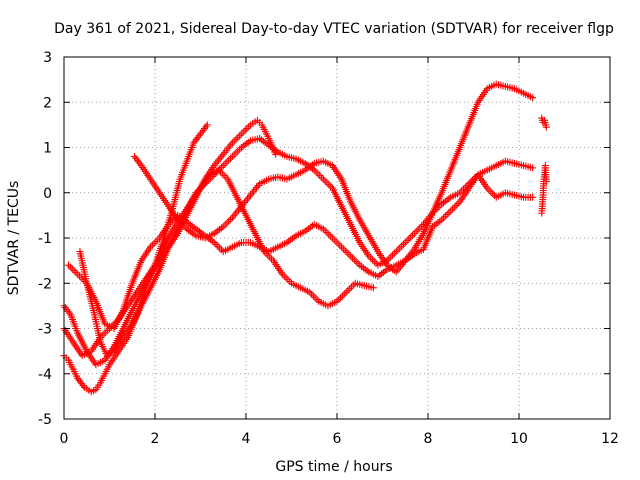 The image size is (640, 480). I want to click on y-tick-label: 0, so click(47, 194).